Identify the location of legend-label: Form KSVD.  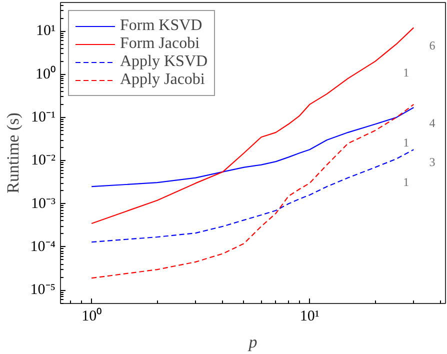
(161, 26).